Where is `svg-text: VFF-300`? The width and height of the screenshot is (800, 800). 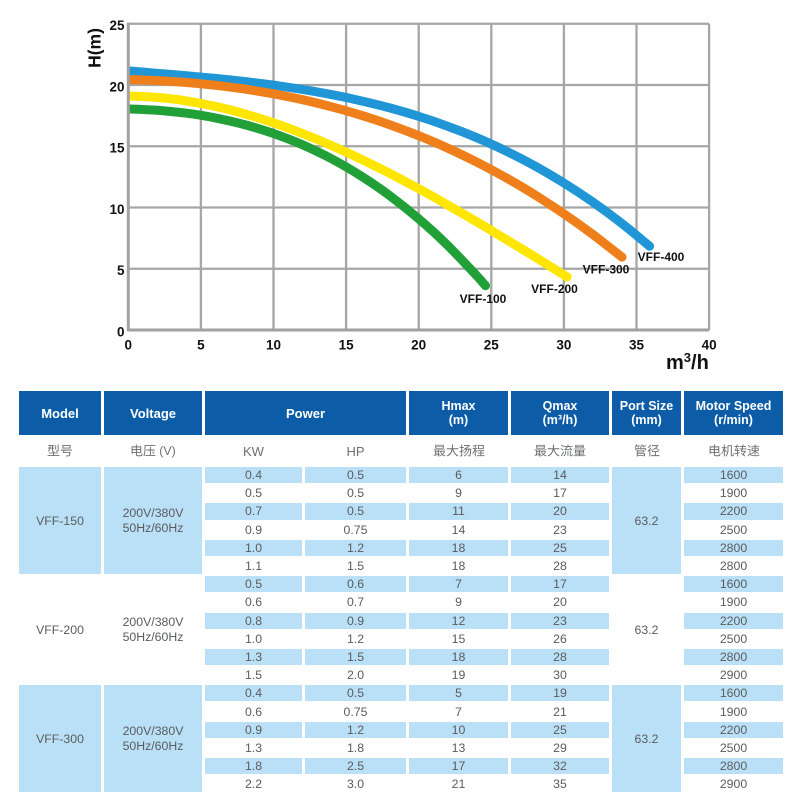 svg-text: VFF-300 is located at coordinates (606, 270).